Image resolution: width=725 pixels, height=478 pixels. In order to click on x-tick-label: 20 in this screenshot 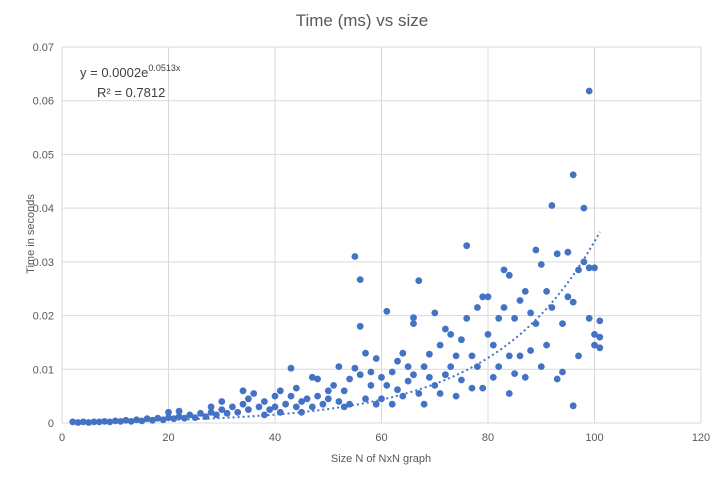, I will do `click(168, 438)`.